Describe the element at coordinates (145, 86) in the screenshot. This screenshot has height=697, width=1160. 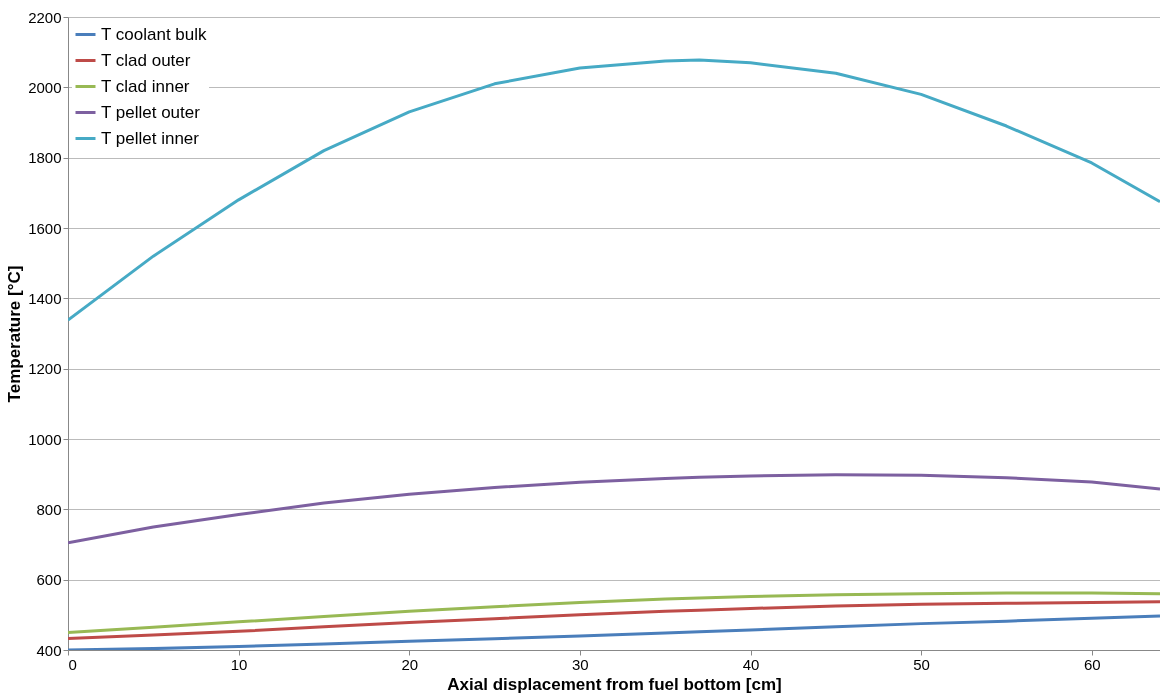
I see `legend-label: T clad inner` at that location.